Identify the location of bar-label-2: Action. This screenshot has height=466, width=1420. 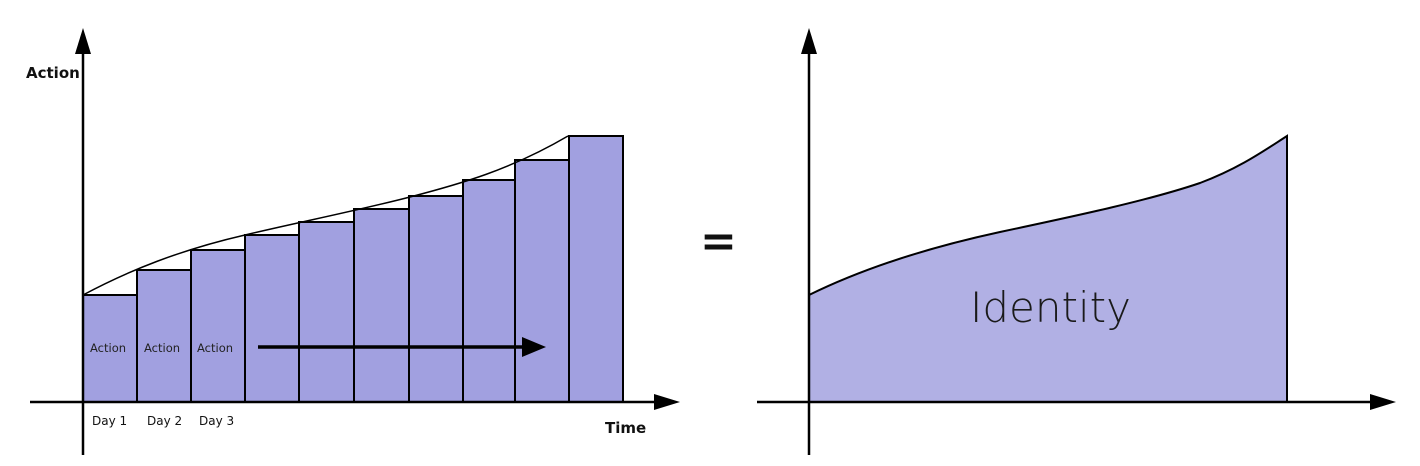
(162, 348).